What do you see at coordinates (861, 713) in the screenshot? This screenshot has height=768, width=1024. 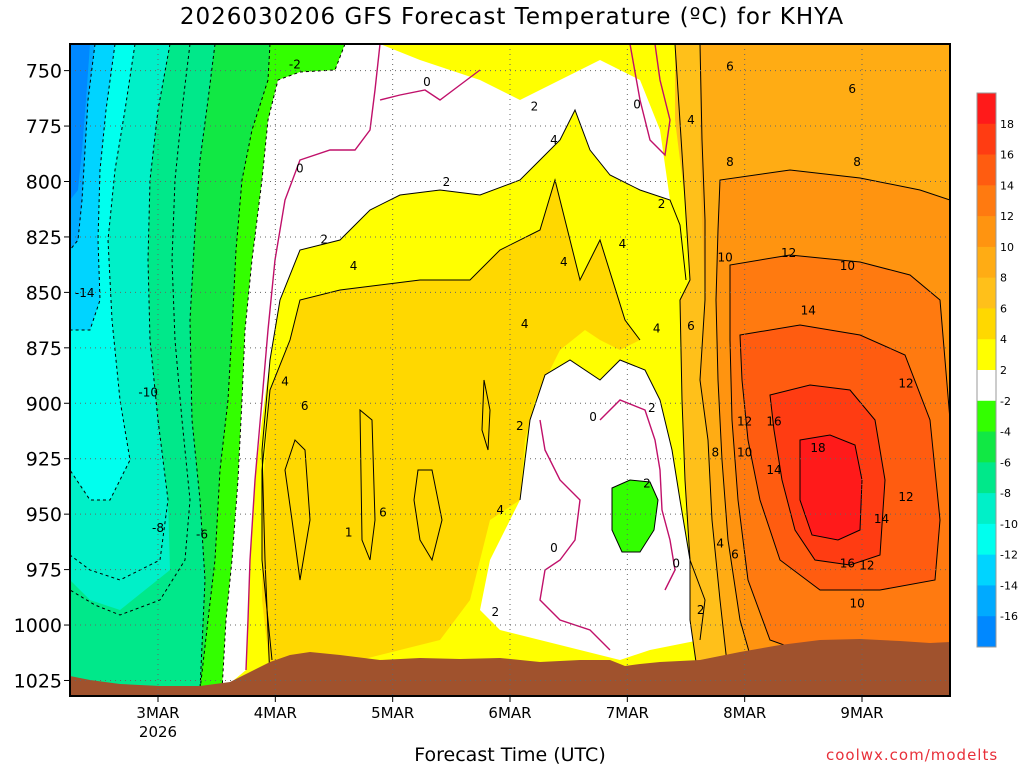 I see `x-tick-label: 9MAR` at bounding box center [861, 713].